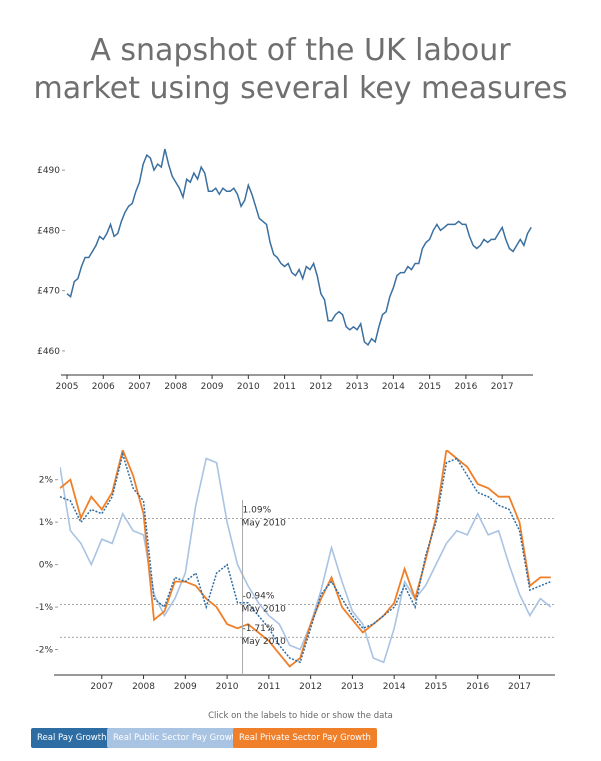 This screenshot has width=601, height=761. What do you see at coordinates (320, 387) in the screenshot?
I see `chart1-x-tick-label: 2012` at bounding box center [320, 387].